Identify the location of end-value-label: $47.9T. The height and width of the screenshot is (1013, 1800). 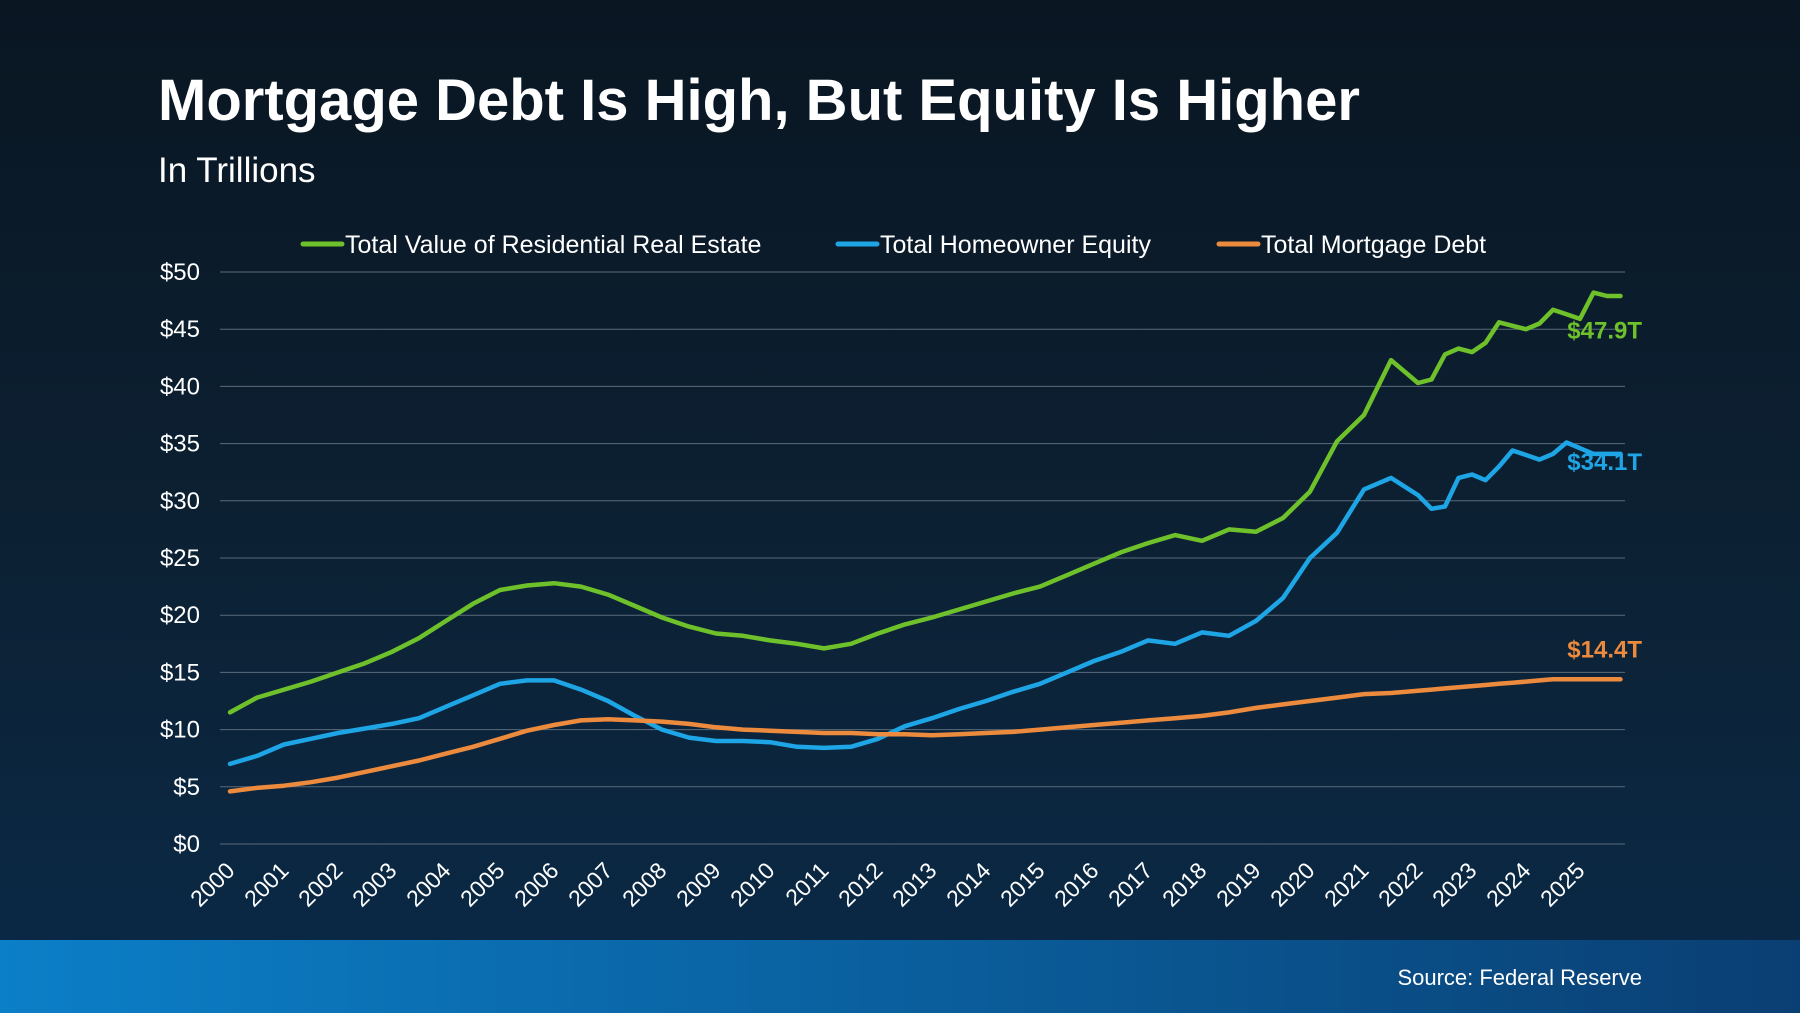
(1604, 330).